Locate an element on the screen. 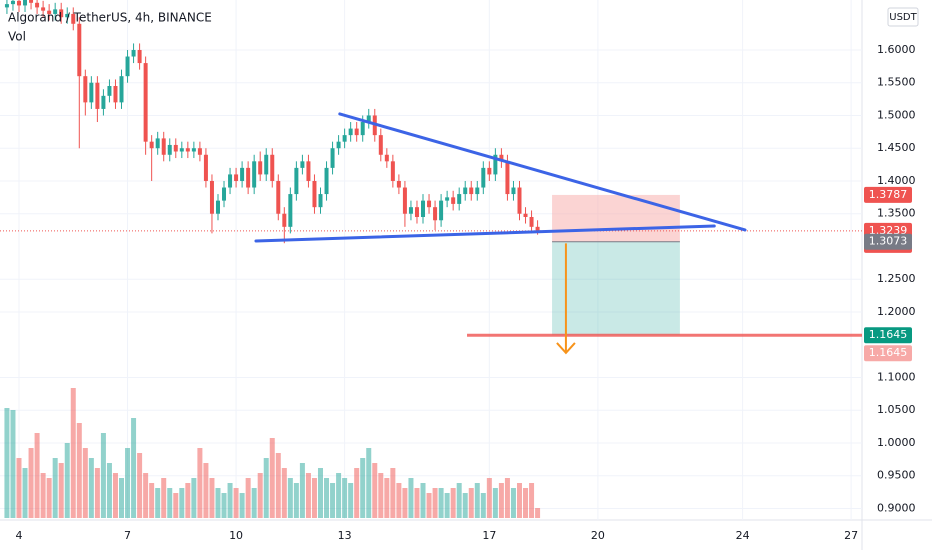 The image size is (932, 550). entry-price-tag: 1.3073 is located at coordinates (888, 241).